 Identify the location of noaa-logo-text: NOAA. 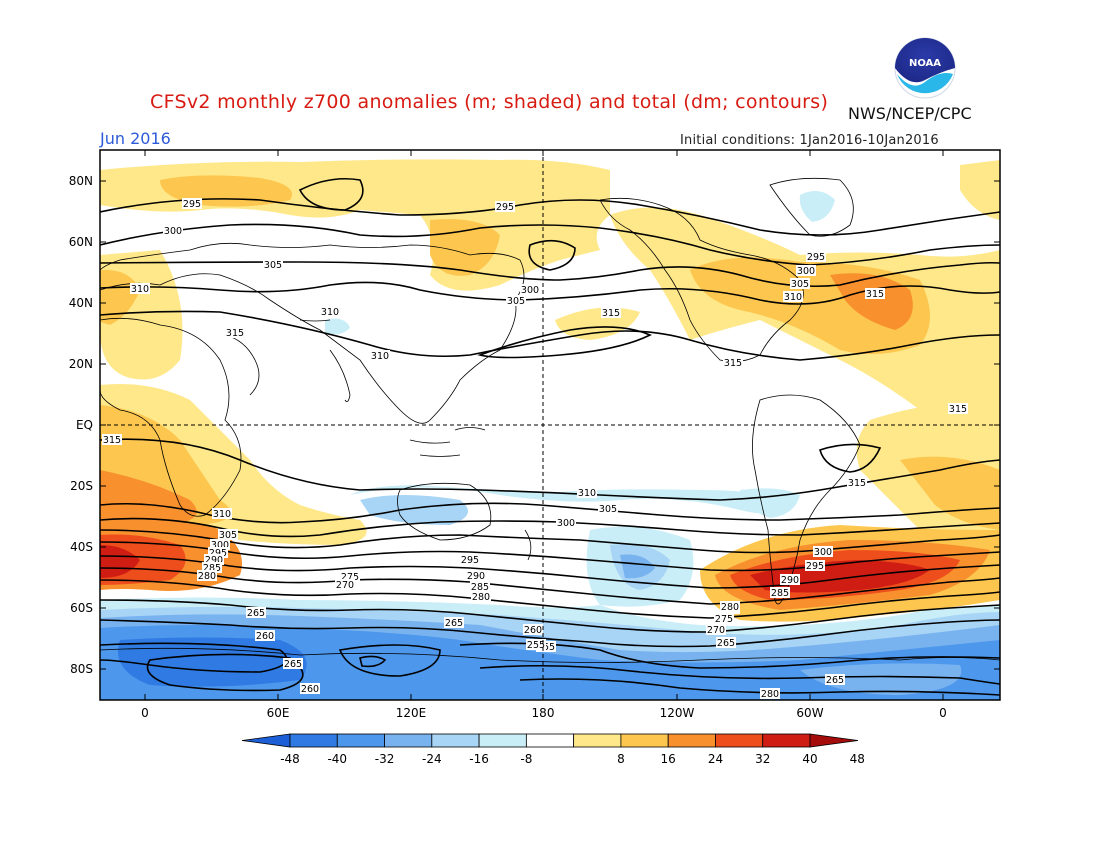
(925, 63).